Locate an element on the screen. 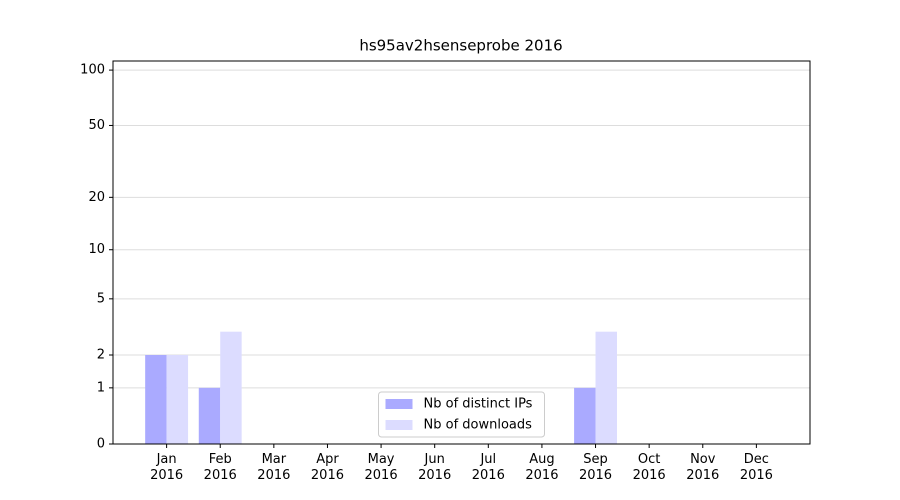 This screenshot has height=500, width=900. chart-title: hs95av2hsenseprobe 2016 is located at coordinates (460, 46).